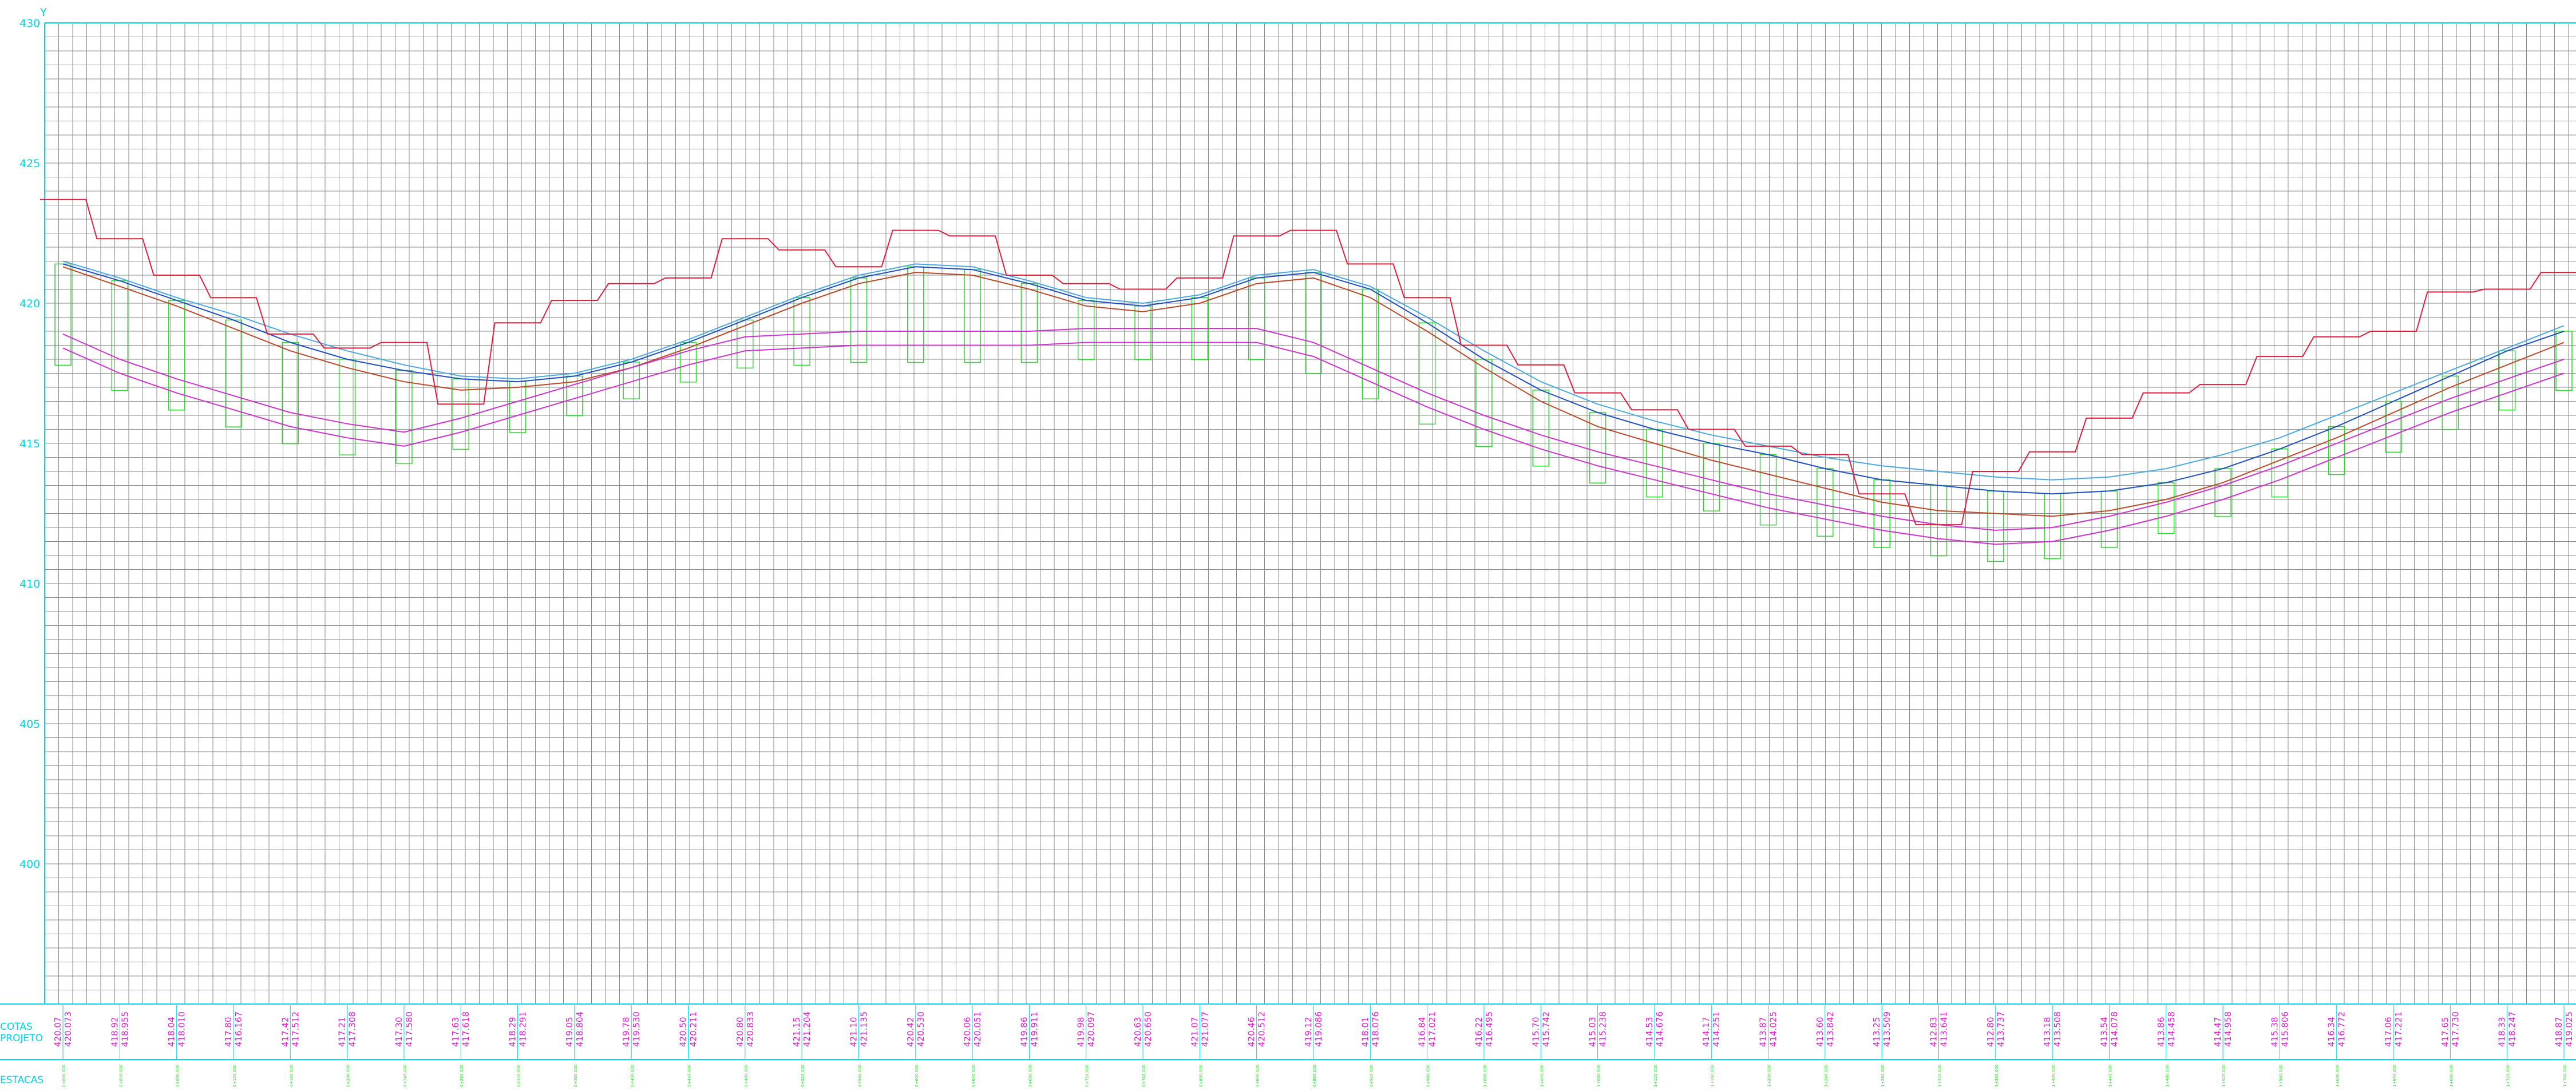 This screenshot has width=2576, height=1091. What do you see at coordinates (632, 1076) in the screenshot?
I see `station-estaca: 0+400,000` at bounding box center [632, 1076].